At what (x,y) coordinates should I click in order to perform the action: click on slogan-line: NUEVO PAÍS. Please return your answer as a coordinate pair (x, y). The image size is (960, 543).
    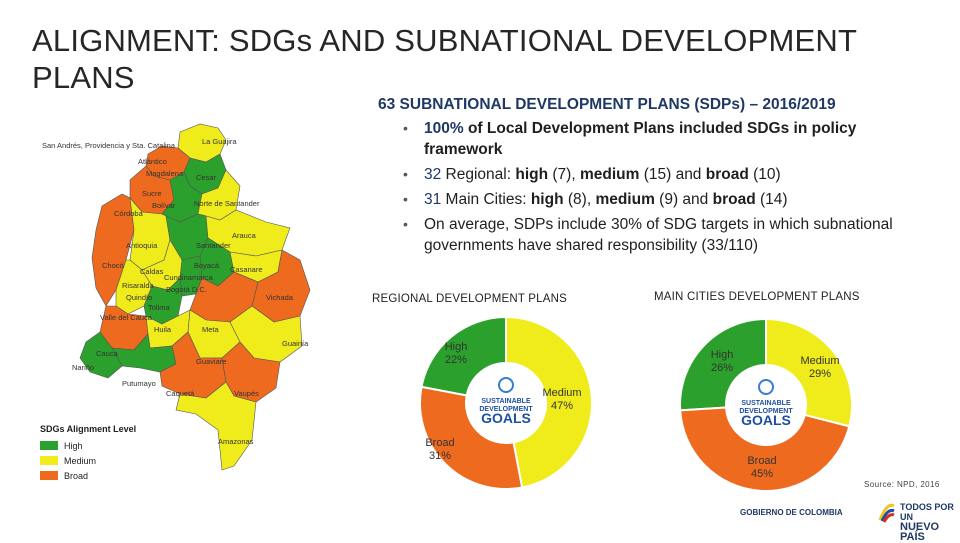
    Looking at the image, I should click on (920, 532).